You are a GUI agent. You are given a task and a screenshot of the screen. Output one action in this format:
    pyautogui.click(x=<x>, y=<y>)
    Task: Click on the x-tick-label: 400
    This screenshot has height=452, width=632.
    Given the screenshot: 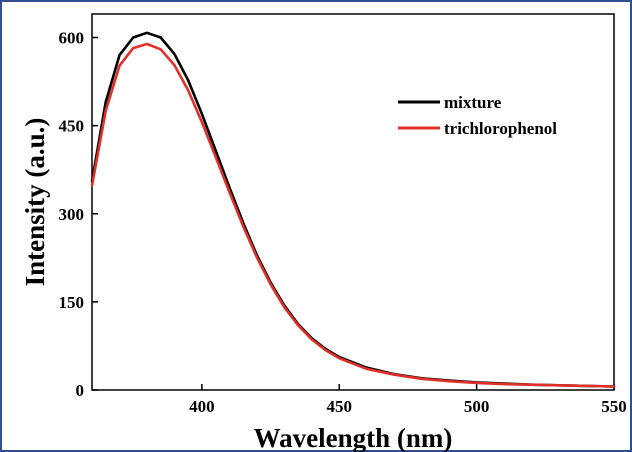 What is the action you would take?
    pyautogui.click(x=202, y=406)
    